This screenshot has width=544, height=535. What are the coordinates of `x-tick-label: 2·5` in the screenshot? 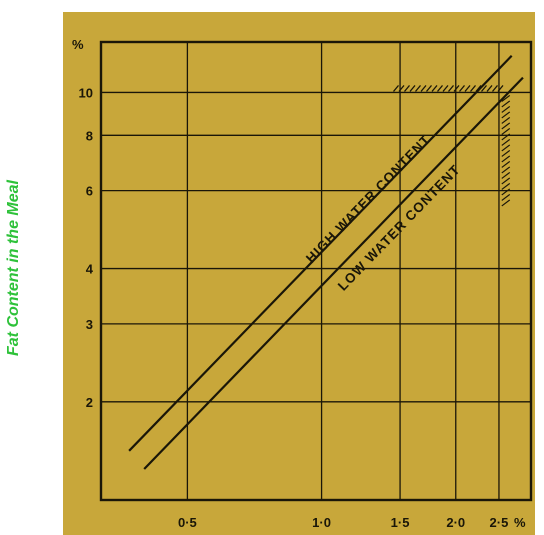 It's located at (499, 522).